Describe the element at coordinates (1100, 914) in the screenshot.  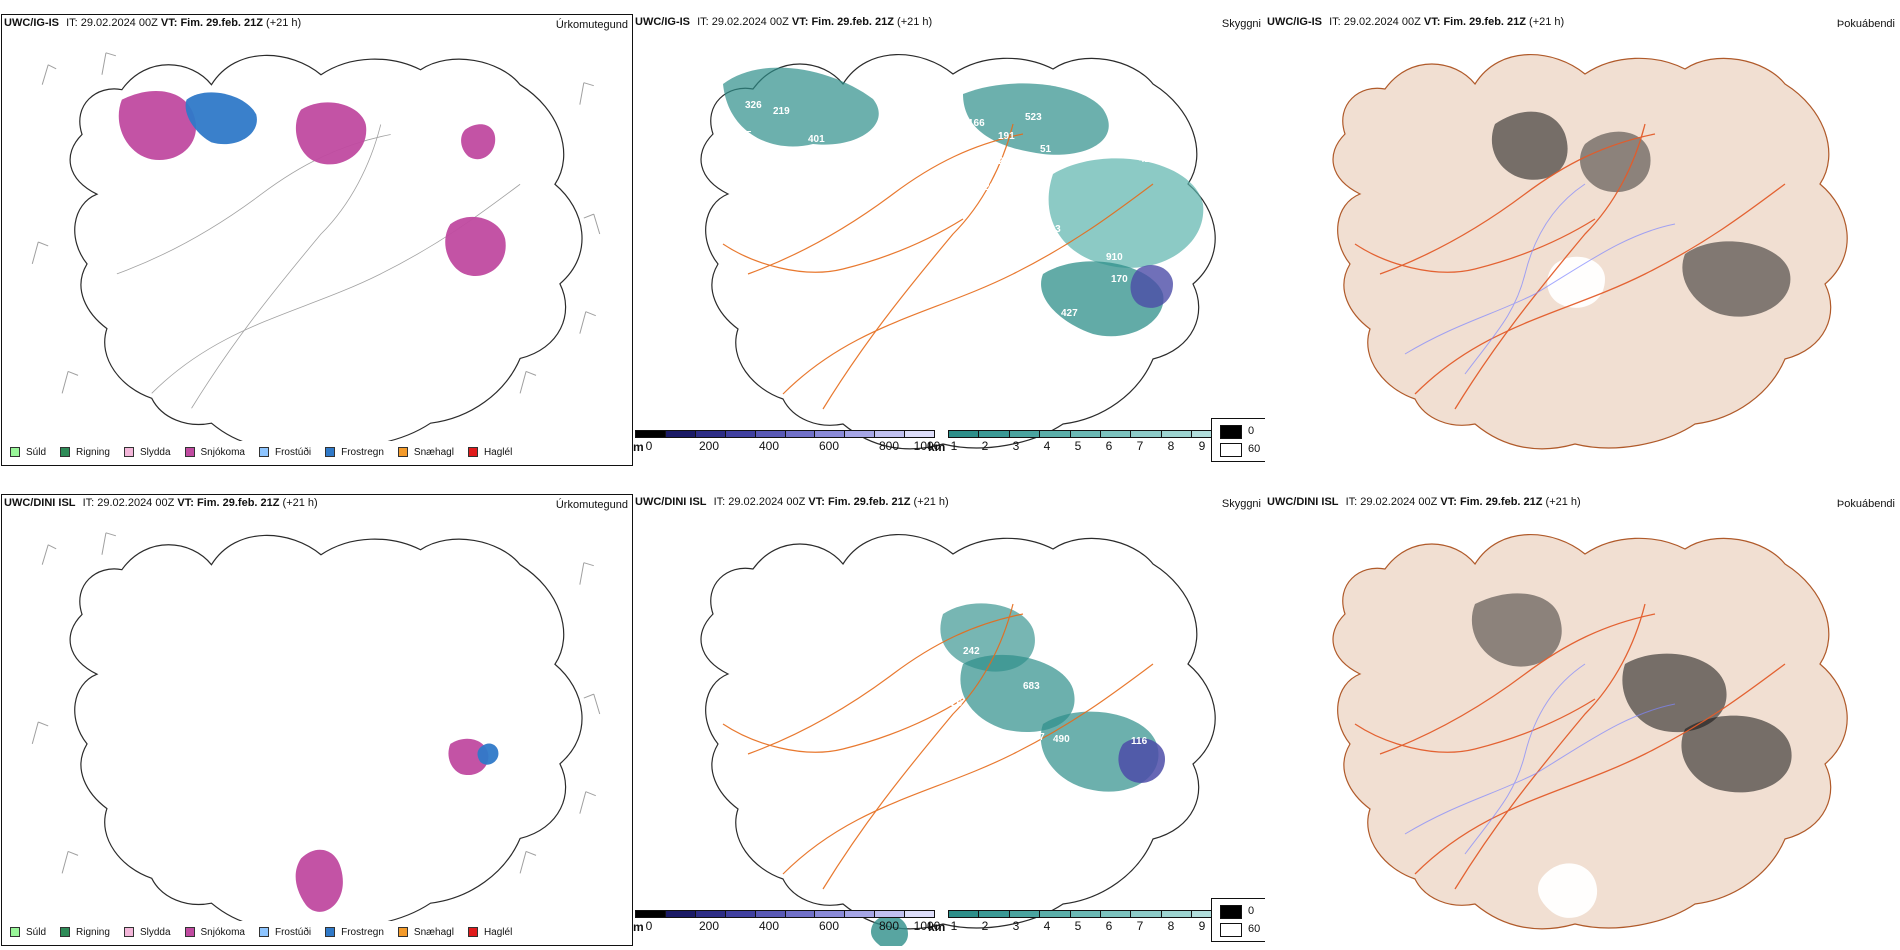
I see `km-colorbar` at that location.